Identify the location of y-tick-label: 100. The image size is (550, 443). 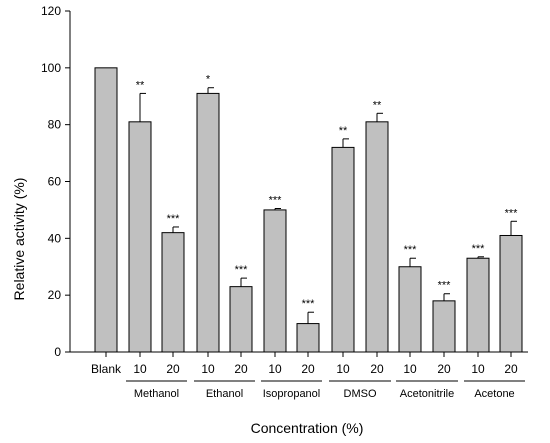
(51, 68).